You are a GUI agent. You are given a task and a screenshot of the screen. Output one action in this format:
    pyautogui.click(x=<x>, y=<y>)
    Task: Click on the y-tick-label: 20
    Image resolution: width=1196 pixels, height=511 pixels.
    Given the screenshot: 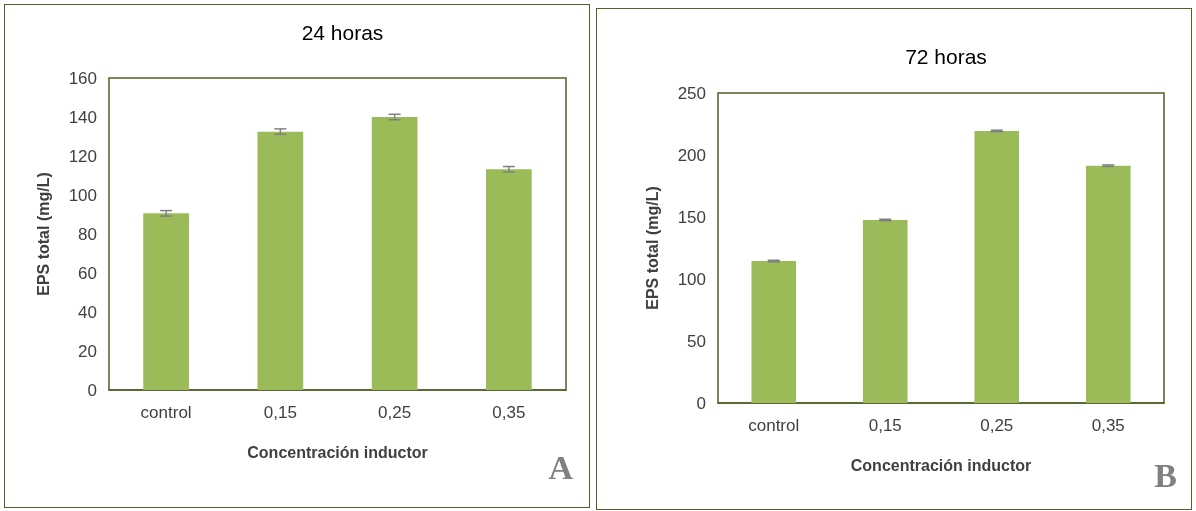 What is the action you would take?
    pyautogui.click(x=87, y=351)
    